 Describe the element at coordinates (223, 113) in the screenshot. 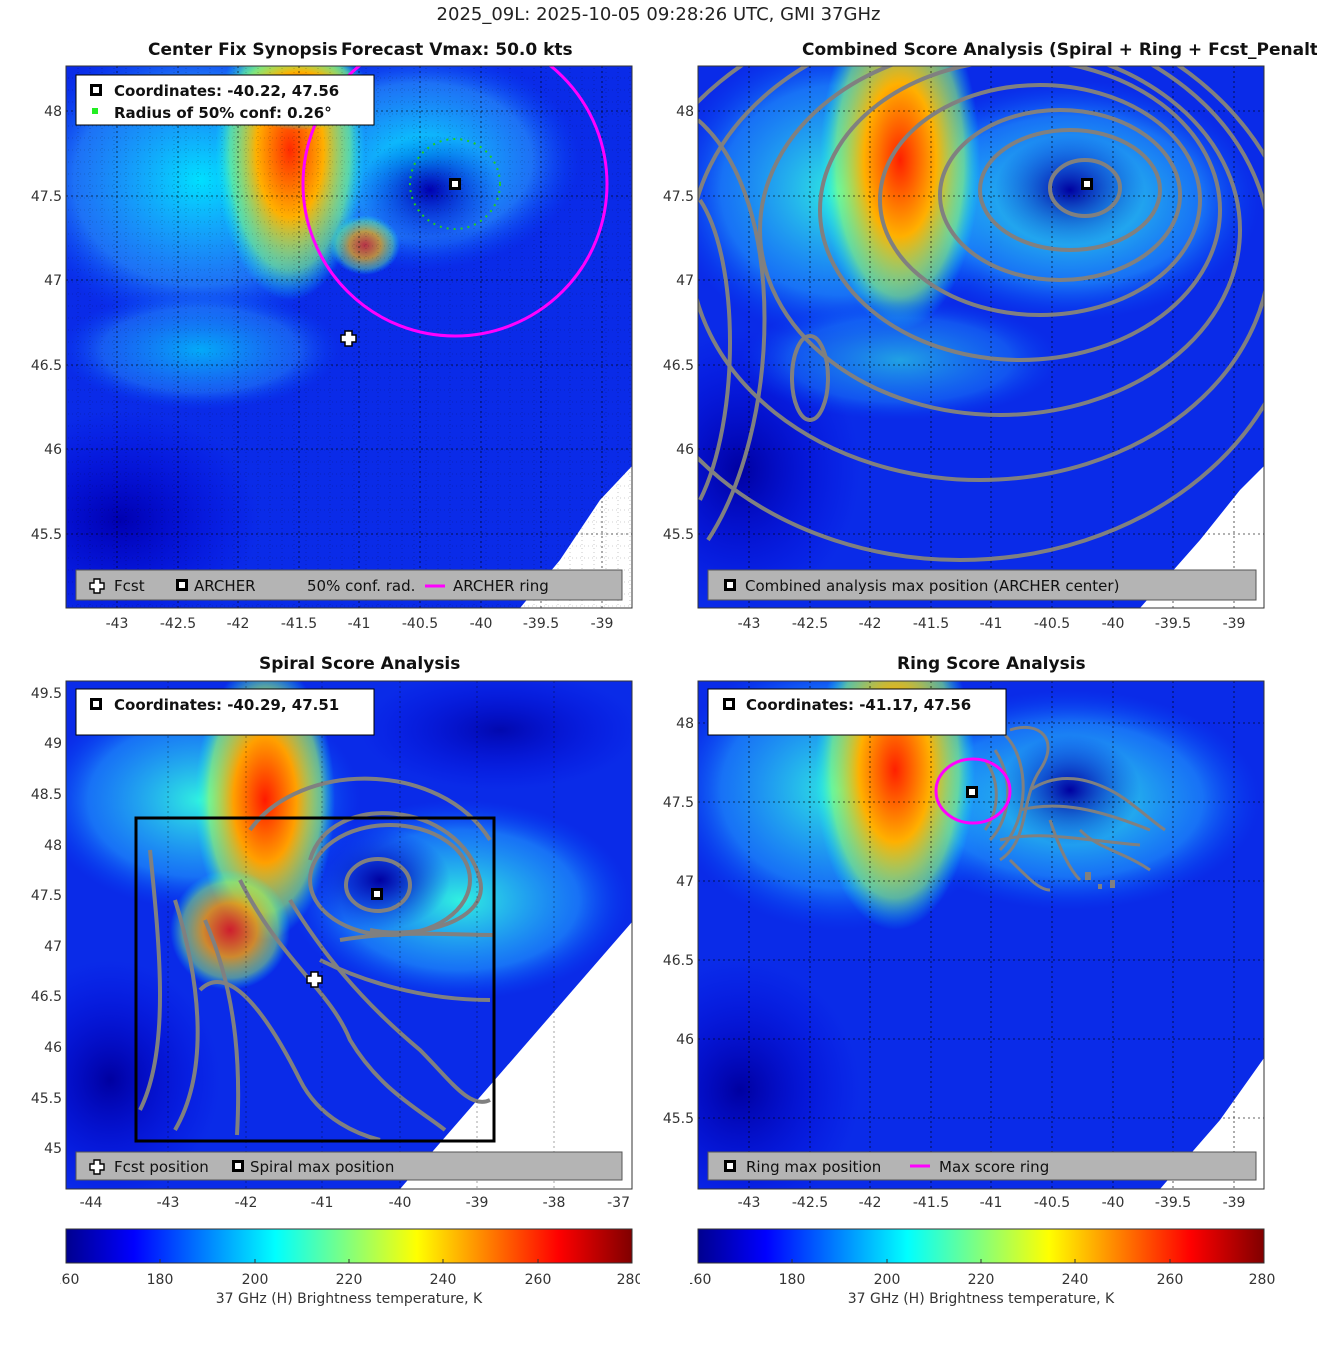

I see `synopsis-conf-radius: Radius of 50% conf: 0.26°` at that location.